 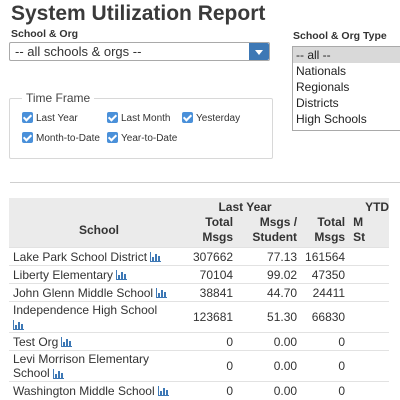 What do you see at coordinates (68, 138) in the screenshot?
I see `checkbox-label: Month-to-Date` at bounding box center [68, 138].